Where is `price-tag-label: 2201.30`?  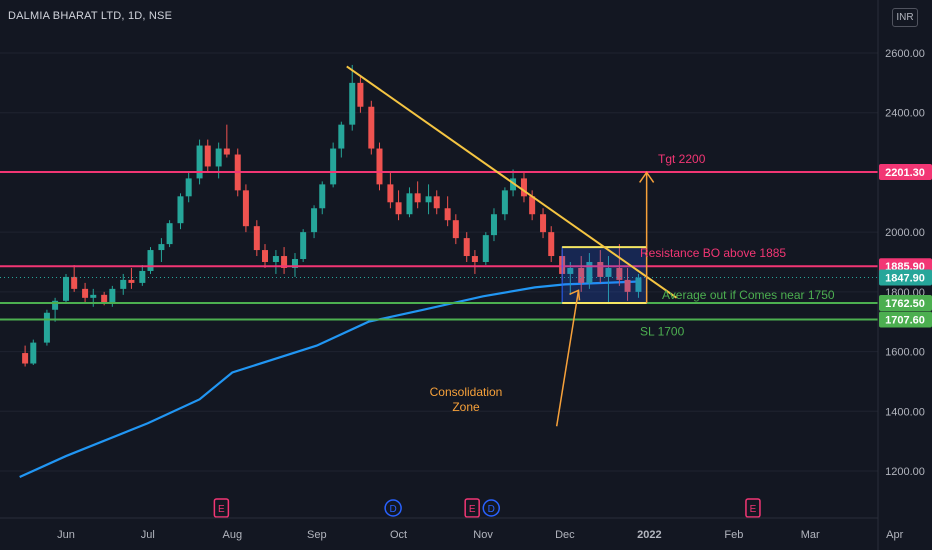 price-tag-label: 2201.30 is located at coordinates (905, 173).